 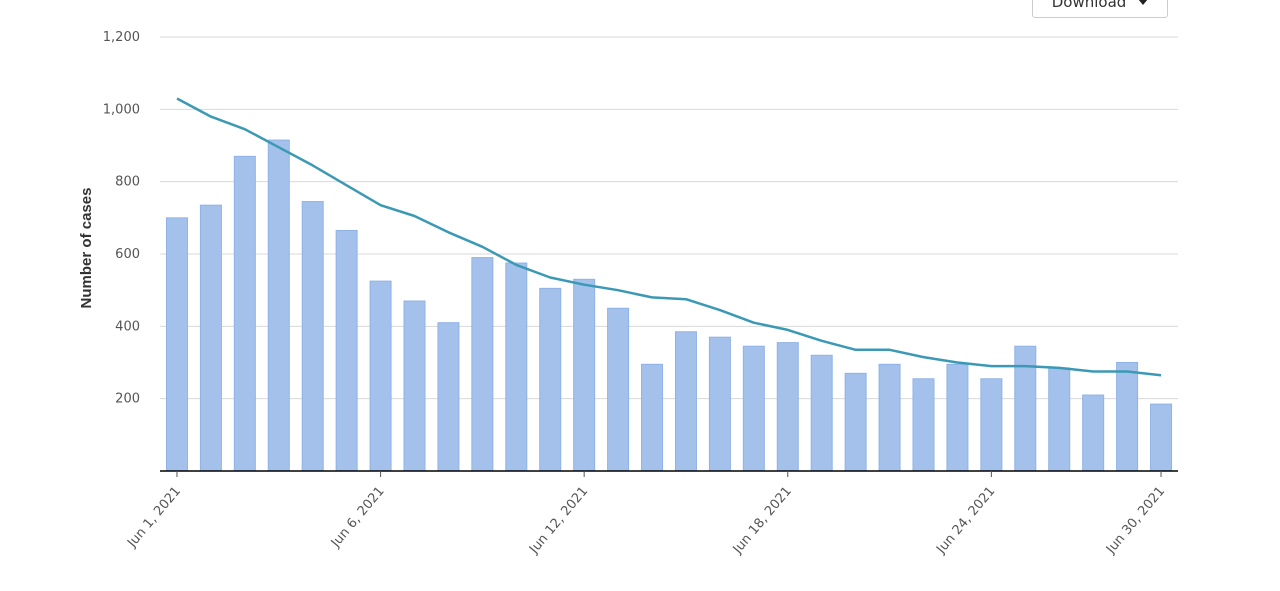 I want to click on x-tick-label: Jun 1, 2021, so click(x=154, y=517).